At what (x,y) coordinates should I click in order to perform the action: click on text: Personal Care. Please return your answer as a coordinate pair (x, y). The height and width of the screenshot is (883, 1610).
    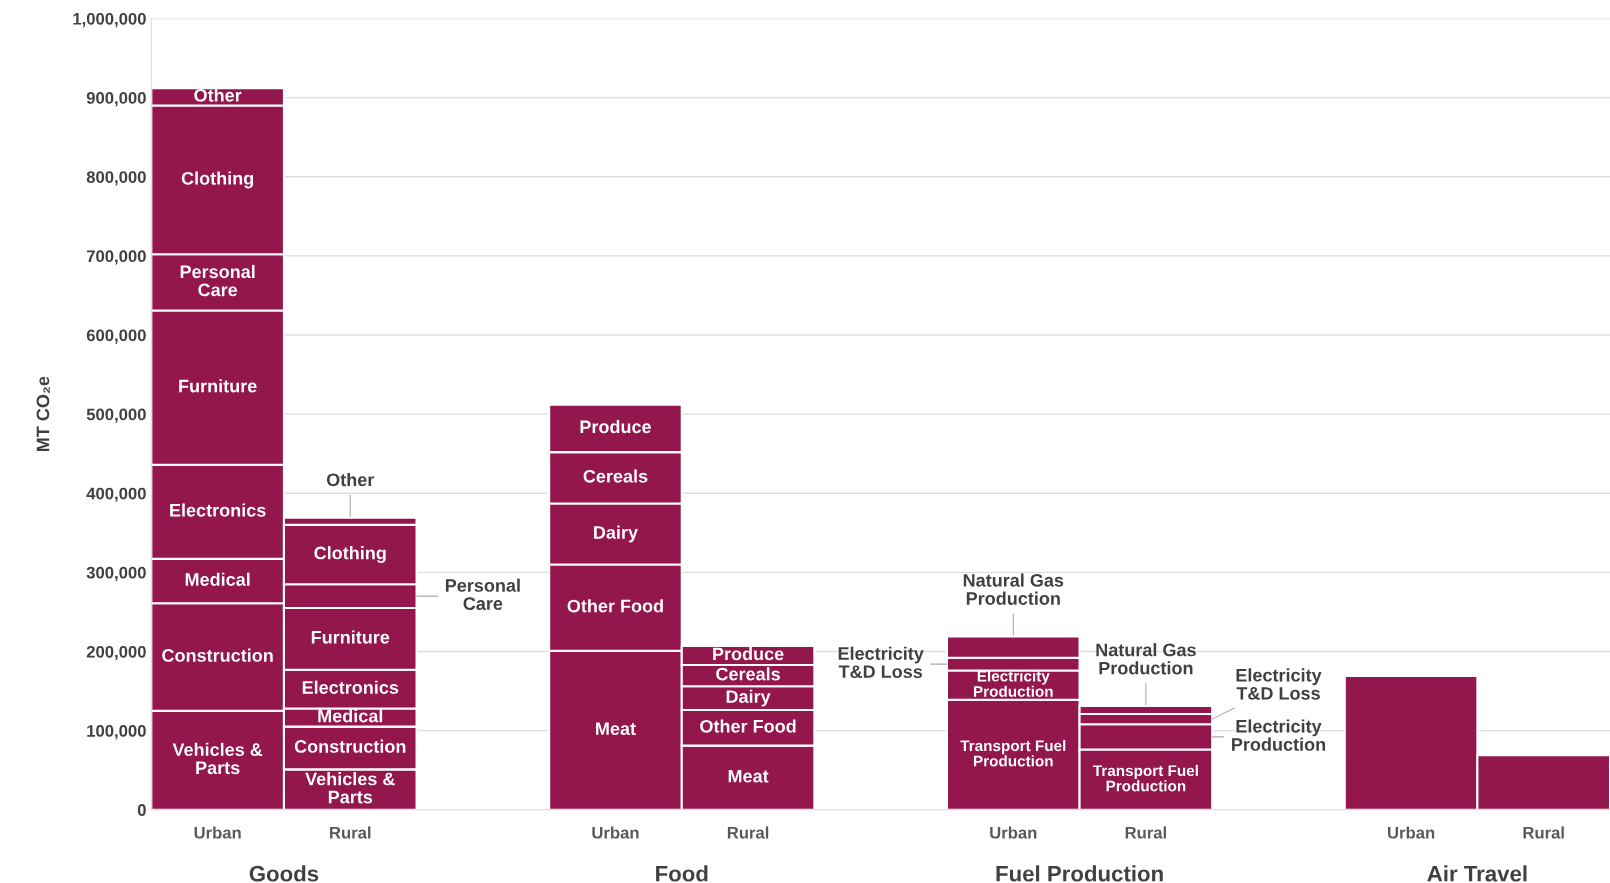
    Looking at the image, I should click on (482, 594).